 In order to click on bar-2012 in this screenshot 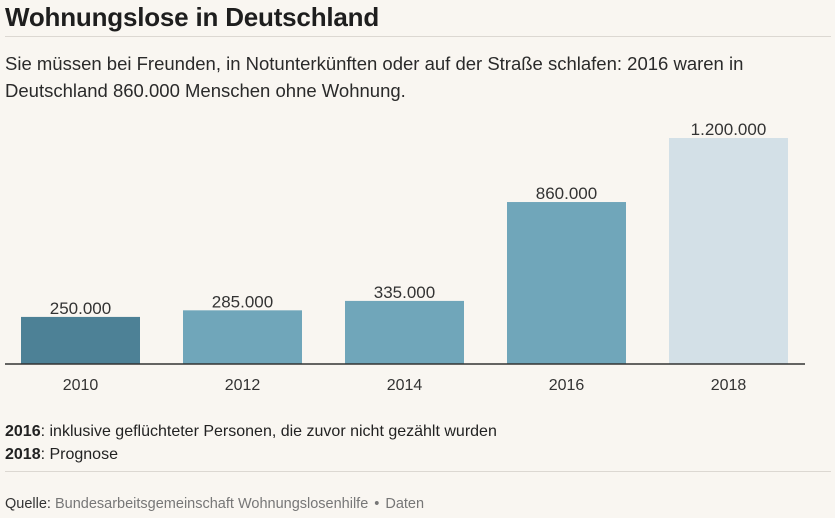, I will do `click(242, 337)`.